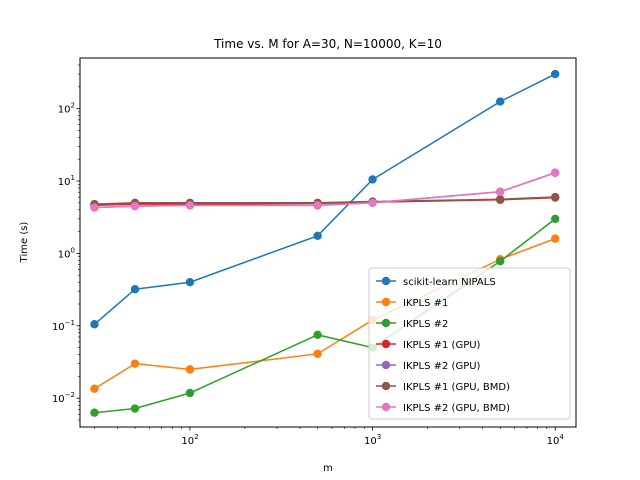 This screenshot has height=480, width=640. Describe the element at coordinates (456, 408) in the screenshot. I see `legend-label: IKPLS #2 (GPU, BMD)` at that location.